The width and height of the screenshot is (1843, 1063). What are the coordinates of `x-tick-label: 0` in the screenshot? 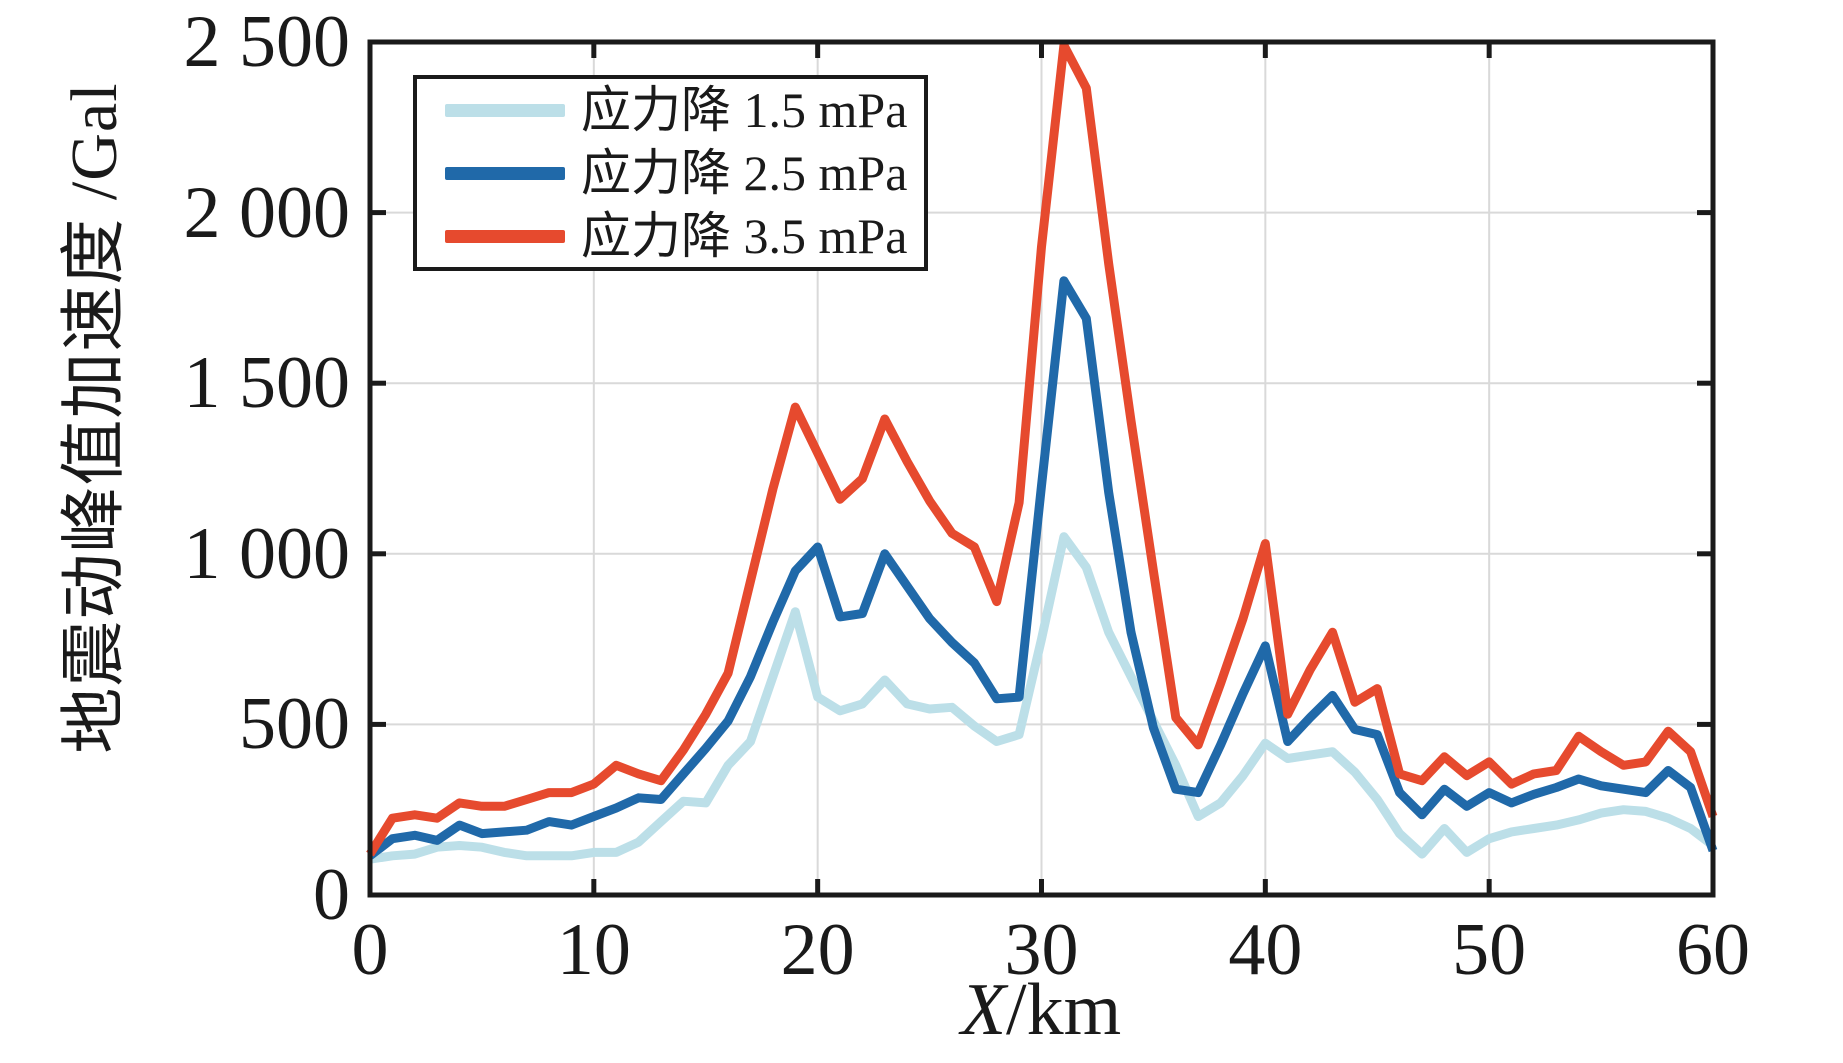 It's located at (370, 950).